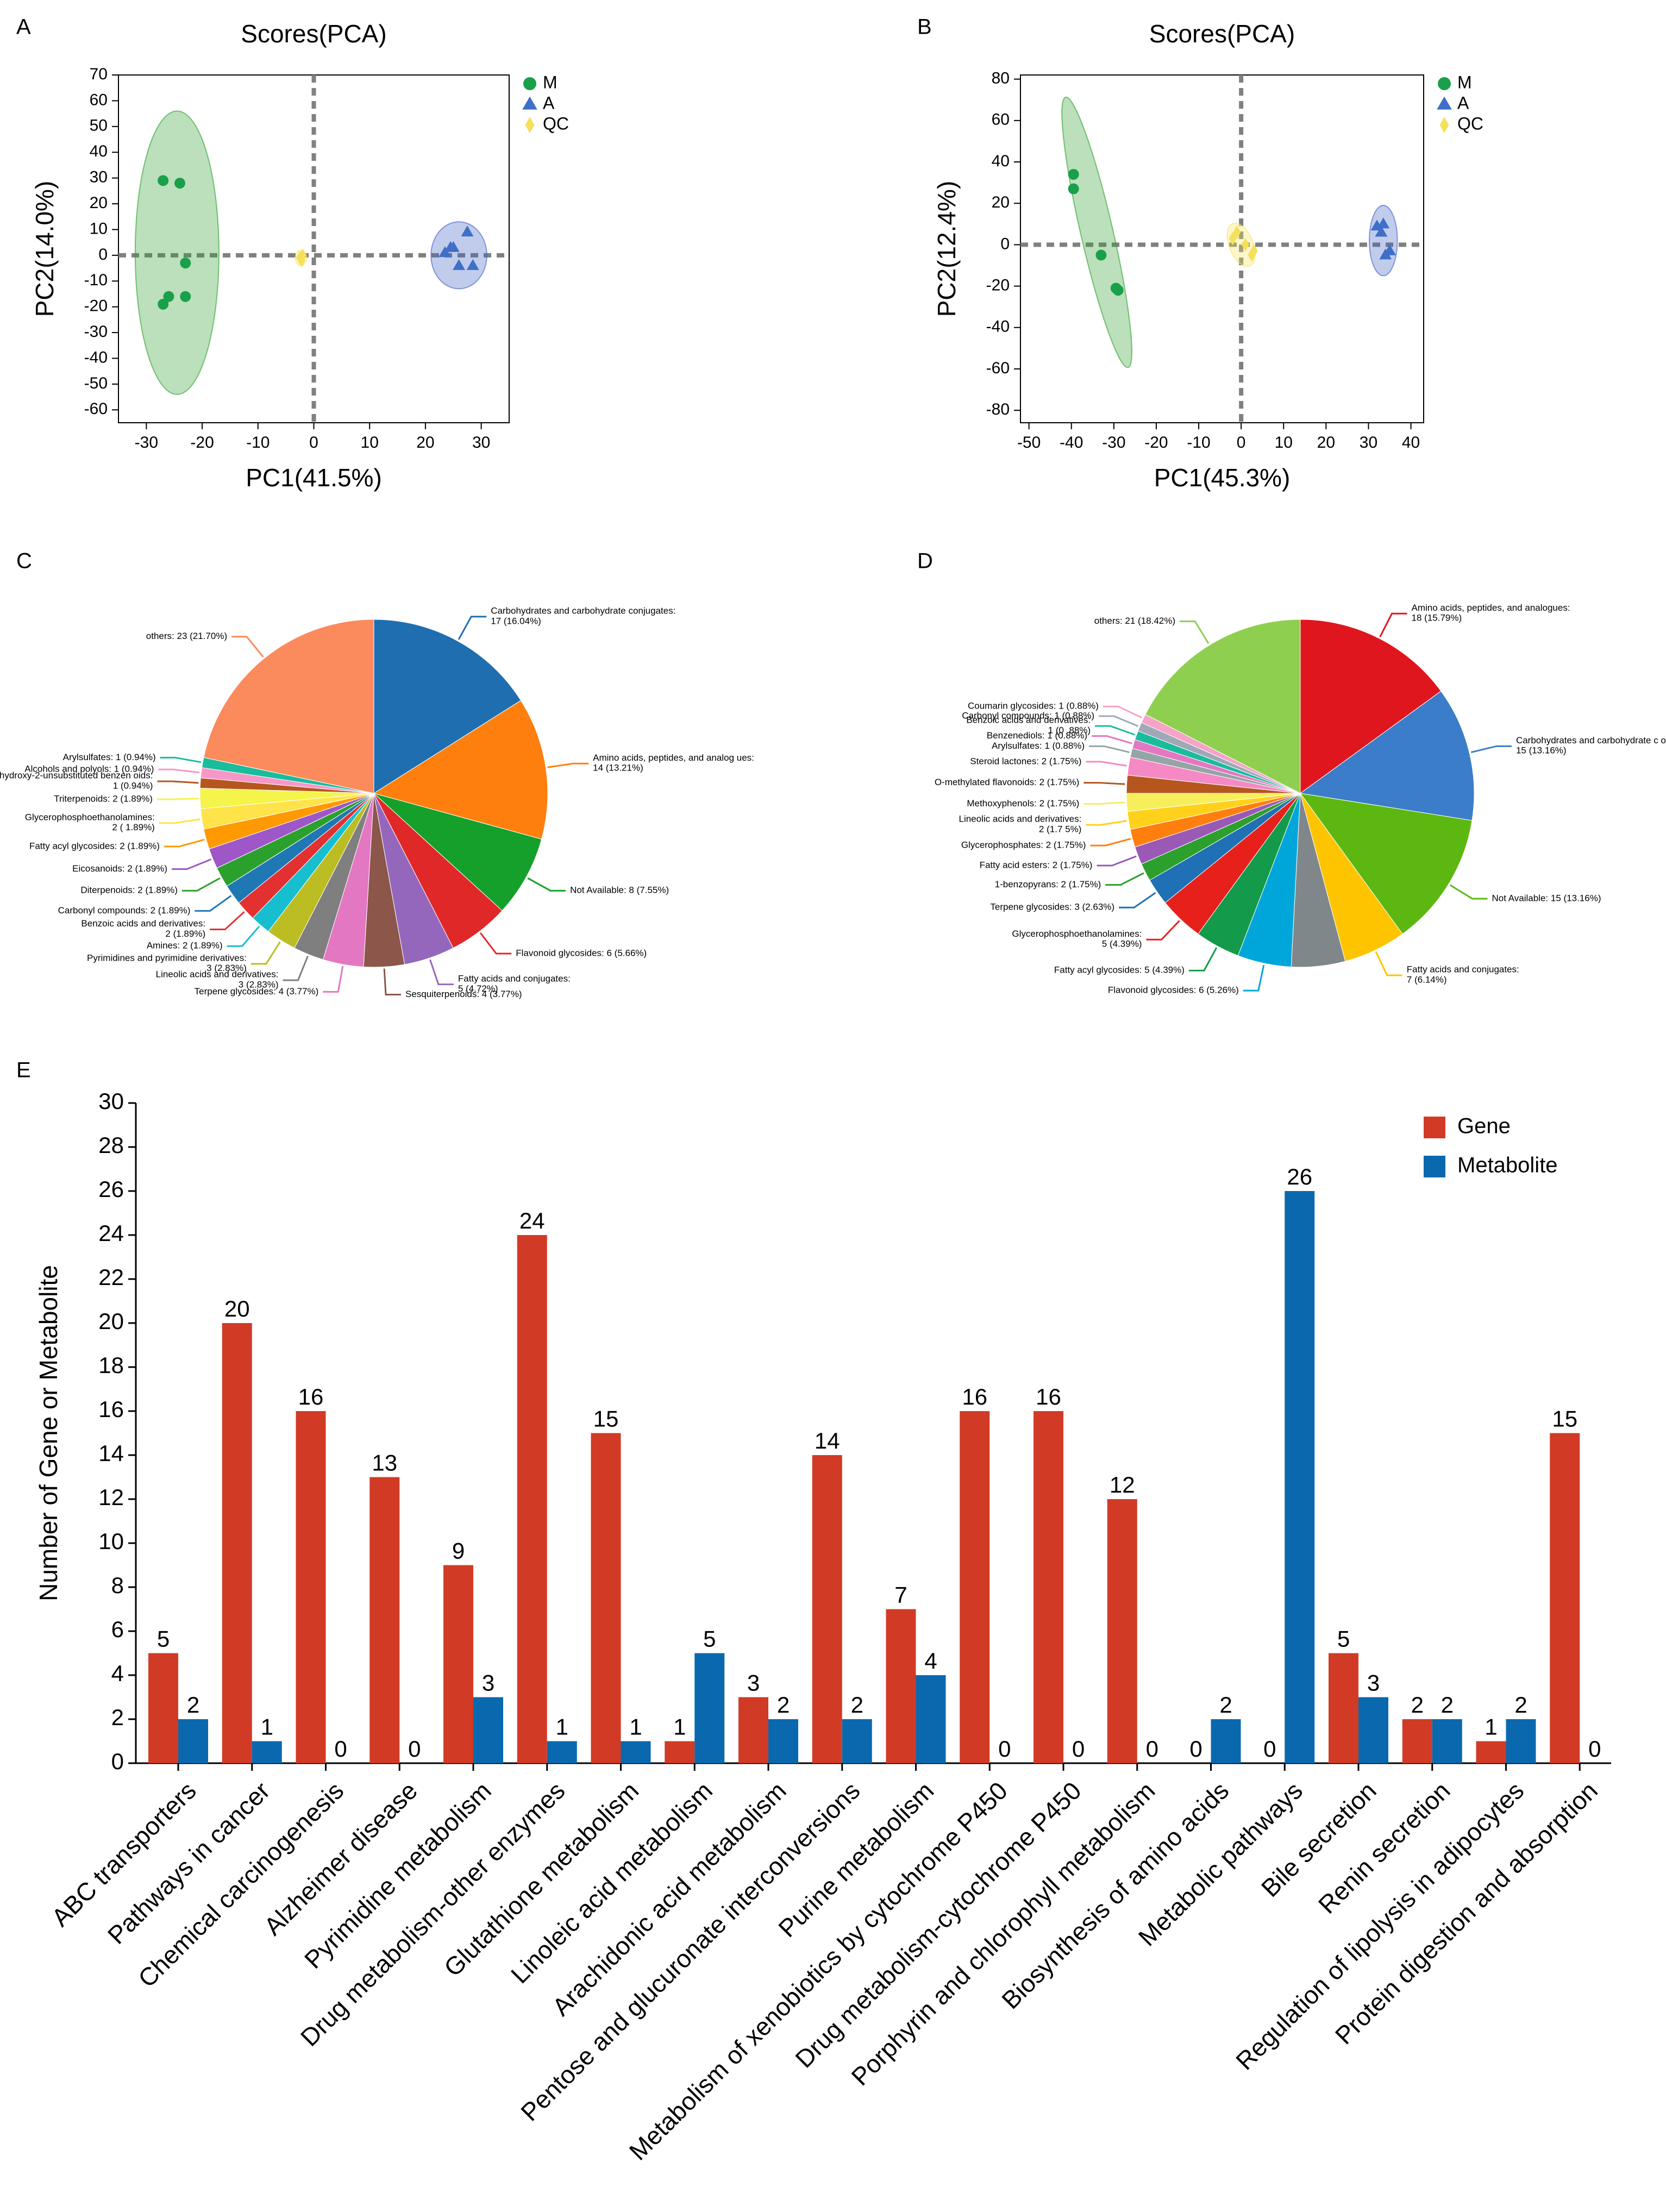 The height and width of the screenshot is (2212, 1666). What do you see at coordinates (117, 1585) in the screenshot?
I see `y-tick-label: 8` at bounding box center [117, 1585].